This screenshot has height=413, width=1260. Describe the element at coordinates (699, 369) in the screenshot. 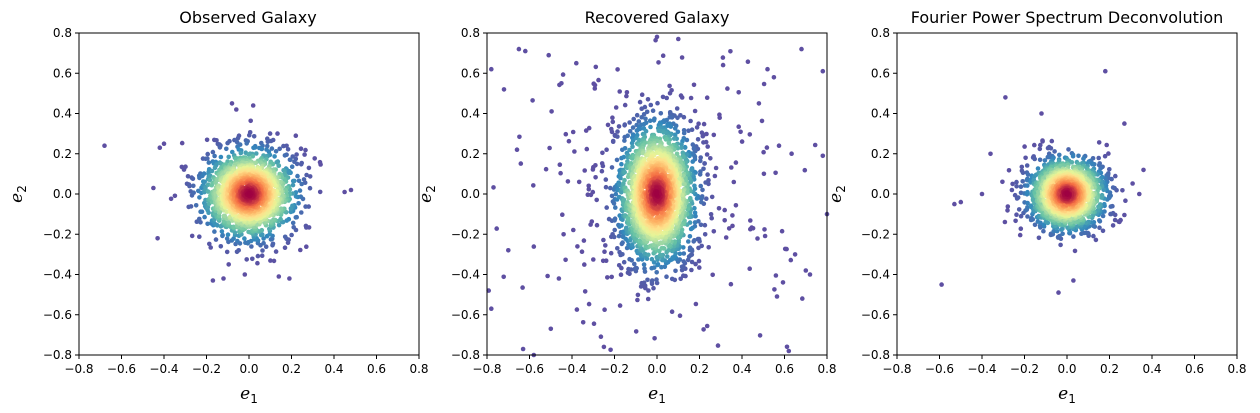

I see `x-tick-label: 0.2` at that location.